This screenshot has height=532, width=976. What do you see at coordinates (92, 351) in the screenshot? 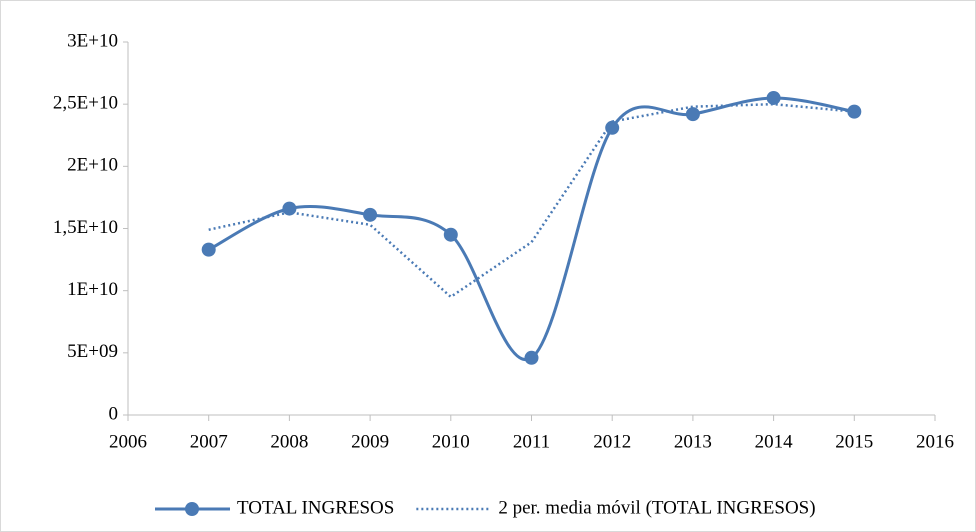
I see `y-tick-label: 5E+09` at bounding box center [92, 351].